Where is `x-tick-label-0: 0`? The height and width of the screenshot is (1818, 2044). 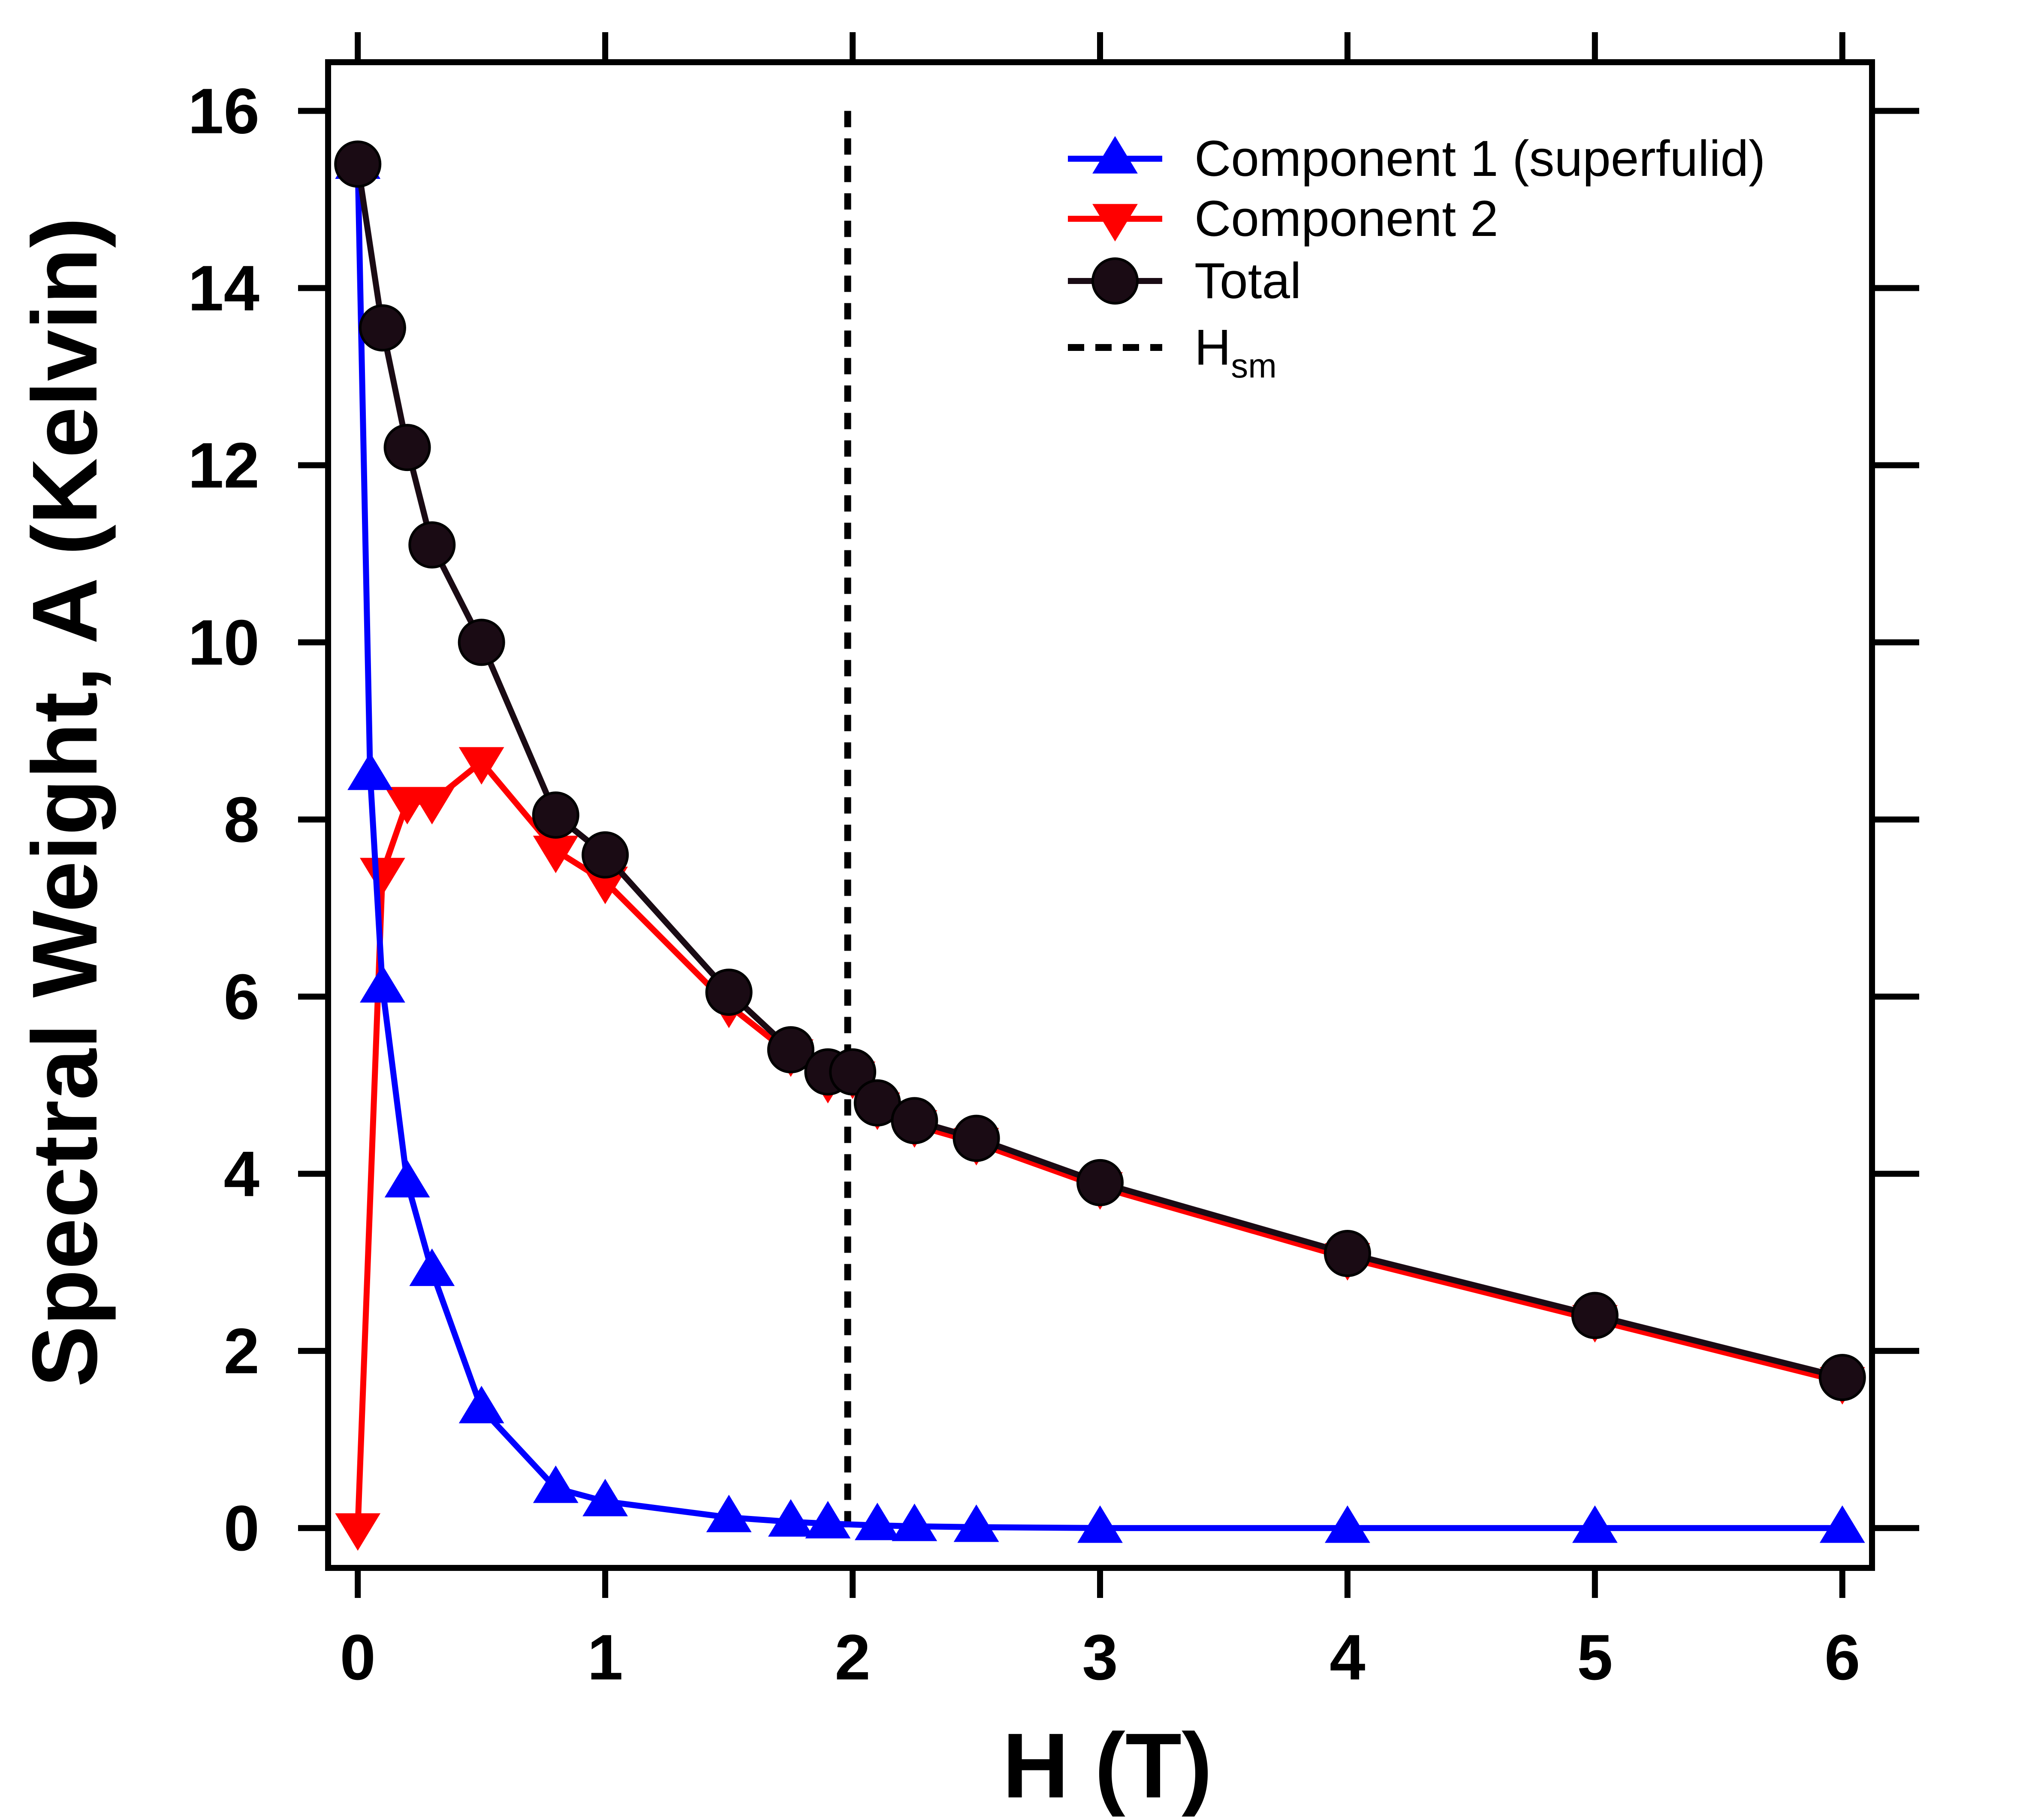 x-tick-label-0: 0 is located at coordinates (358, 1657).